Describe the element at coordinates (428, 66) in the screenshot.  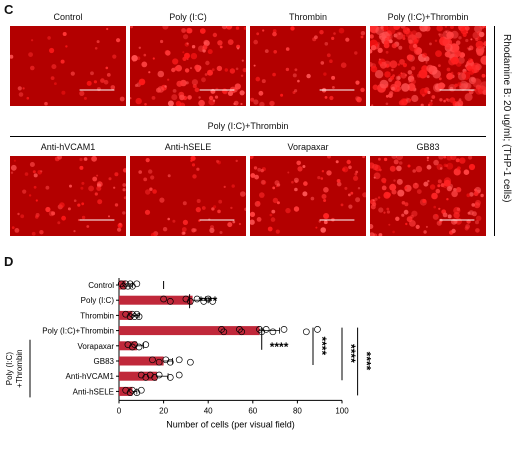
I see `micrograph-poly-ic-thrombin` at that location.